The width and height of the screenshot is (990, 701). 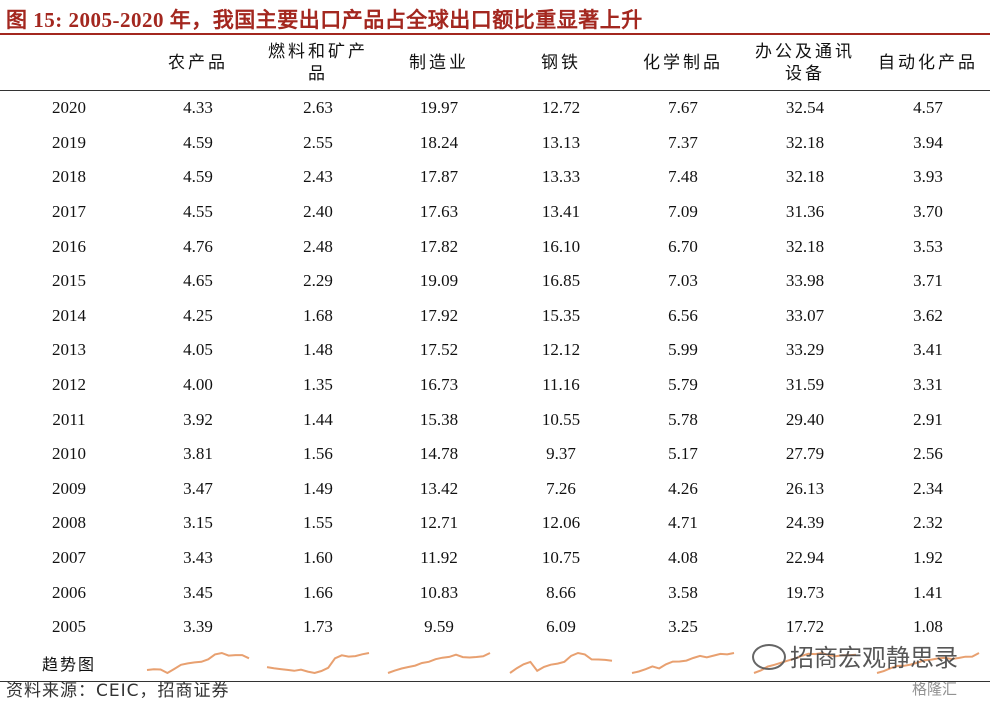 What do you see at coordinates (495, 212) in the screenshot?
I see `table-row: 2017 4.55 2.40 17.63 13.41 7.09 31.36 3.70` at bounding box center [495, 212].